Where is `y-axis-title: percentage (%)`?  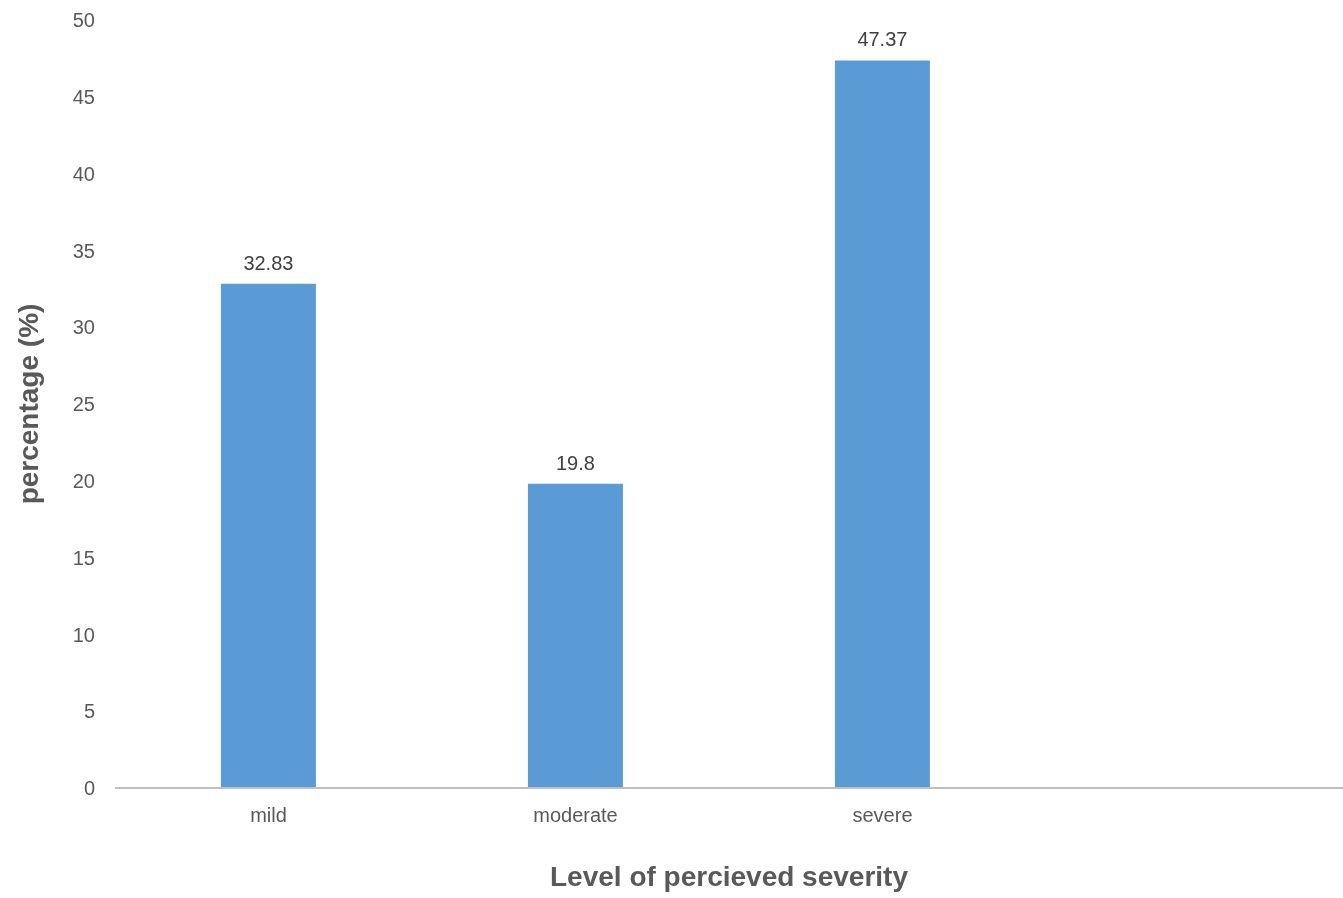
y-axis-title: percentage (%) is located at coordinates (28, 404).